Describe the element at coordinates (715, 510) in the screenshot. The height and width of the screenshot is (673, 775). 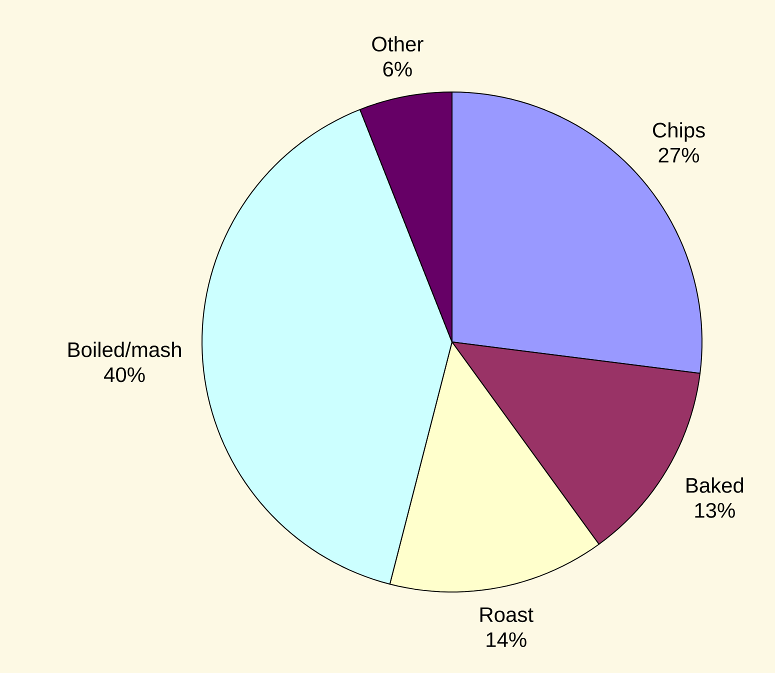
I see `data-label: 13%` at that location.